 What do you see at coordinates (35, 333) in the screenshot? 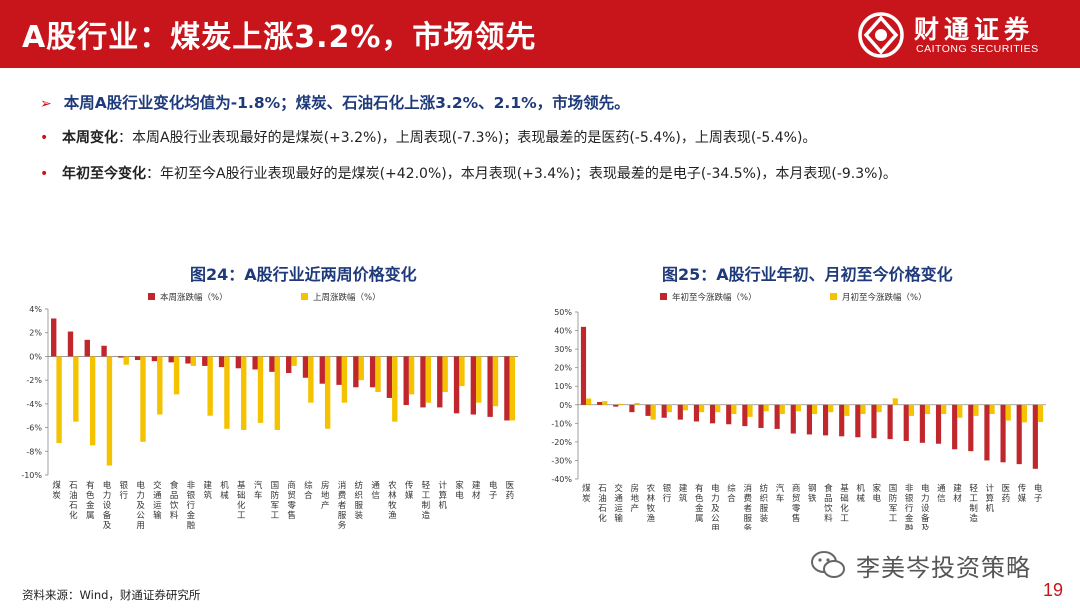
I see `y-tick-label: 2%` at bounding box center [35, 333].